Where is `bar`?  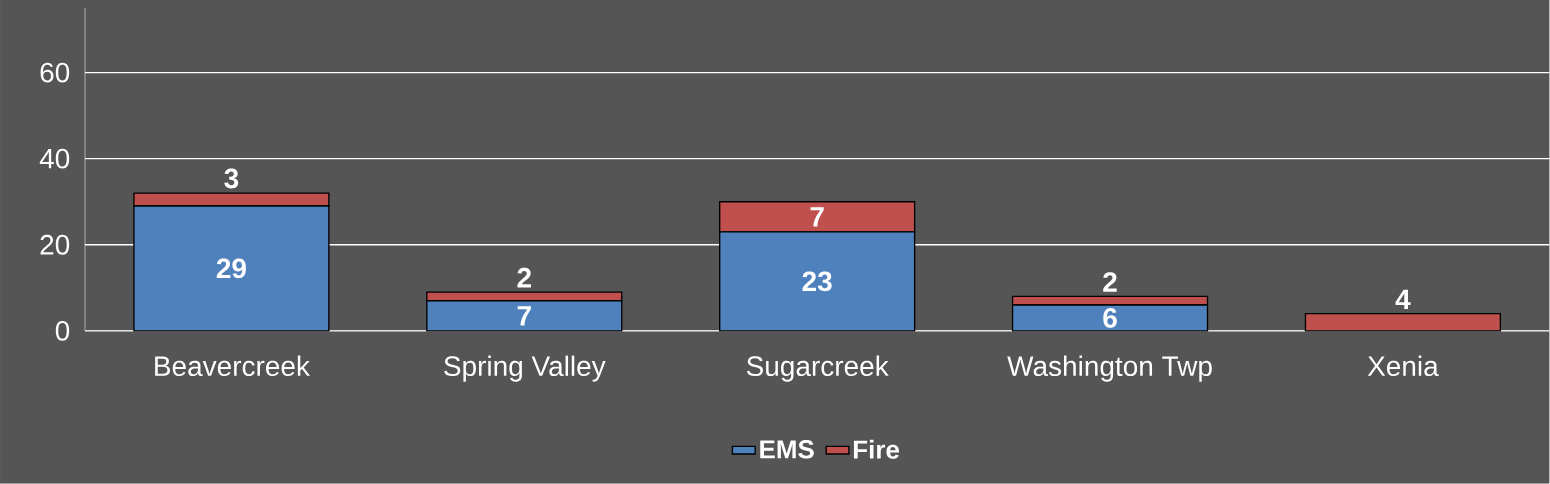 bar is located at coordinates (1403, 322).